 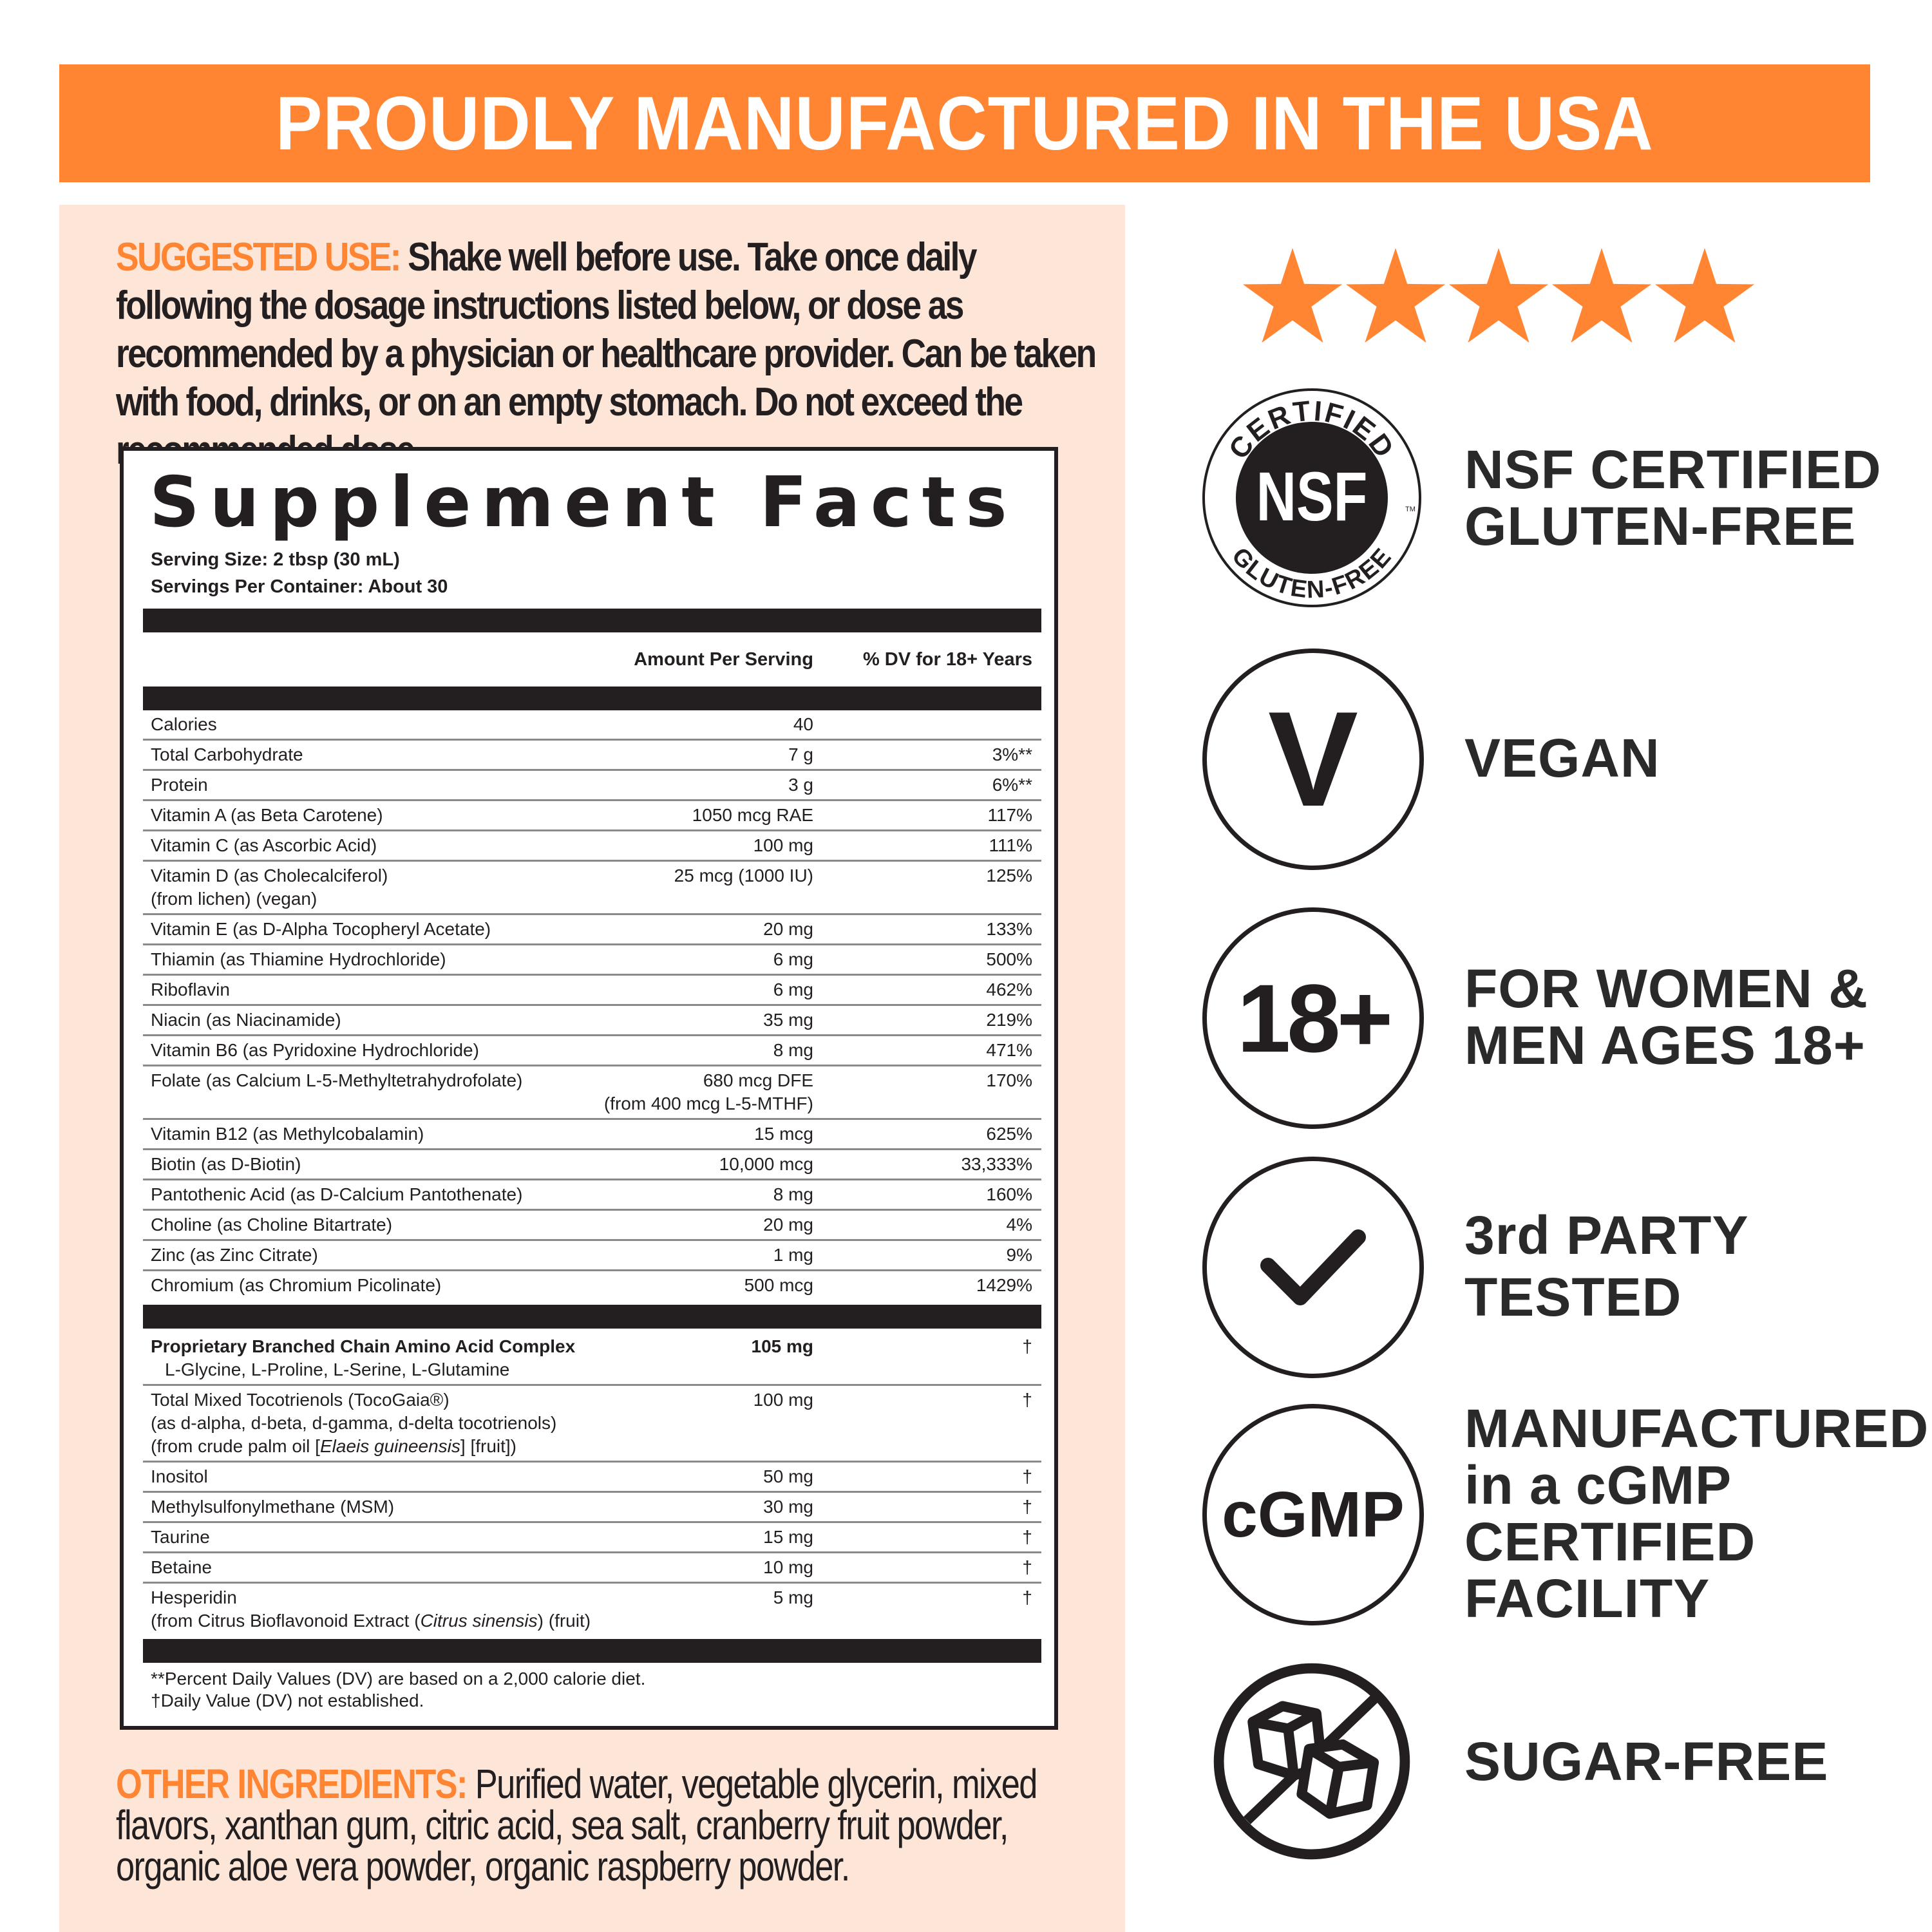 What do you see at coordinates (1009, 1080) in the screenshot?
I see `daily-value: 170%` at bounding box center [1009, 1080].